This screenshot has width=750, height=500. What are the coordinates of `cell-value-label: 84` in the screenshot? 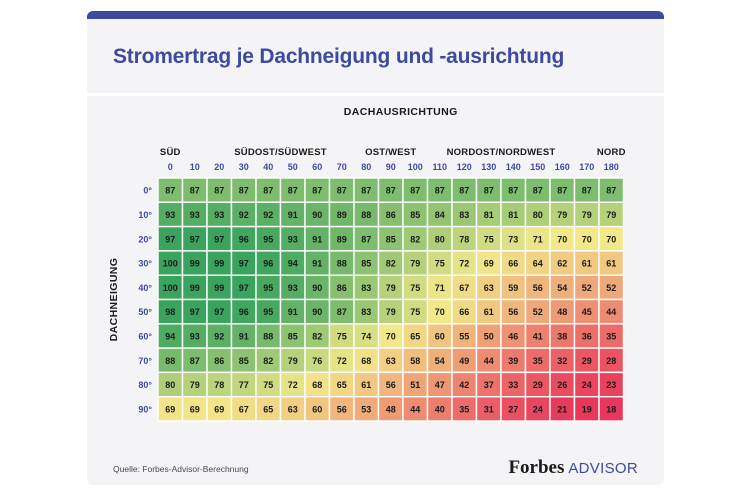 It's located at (440, 215).